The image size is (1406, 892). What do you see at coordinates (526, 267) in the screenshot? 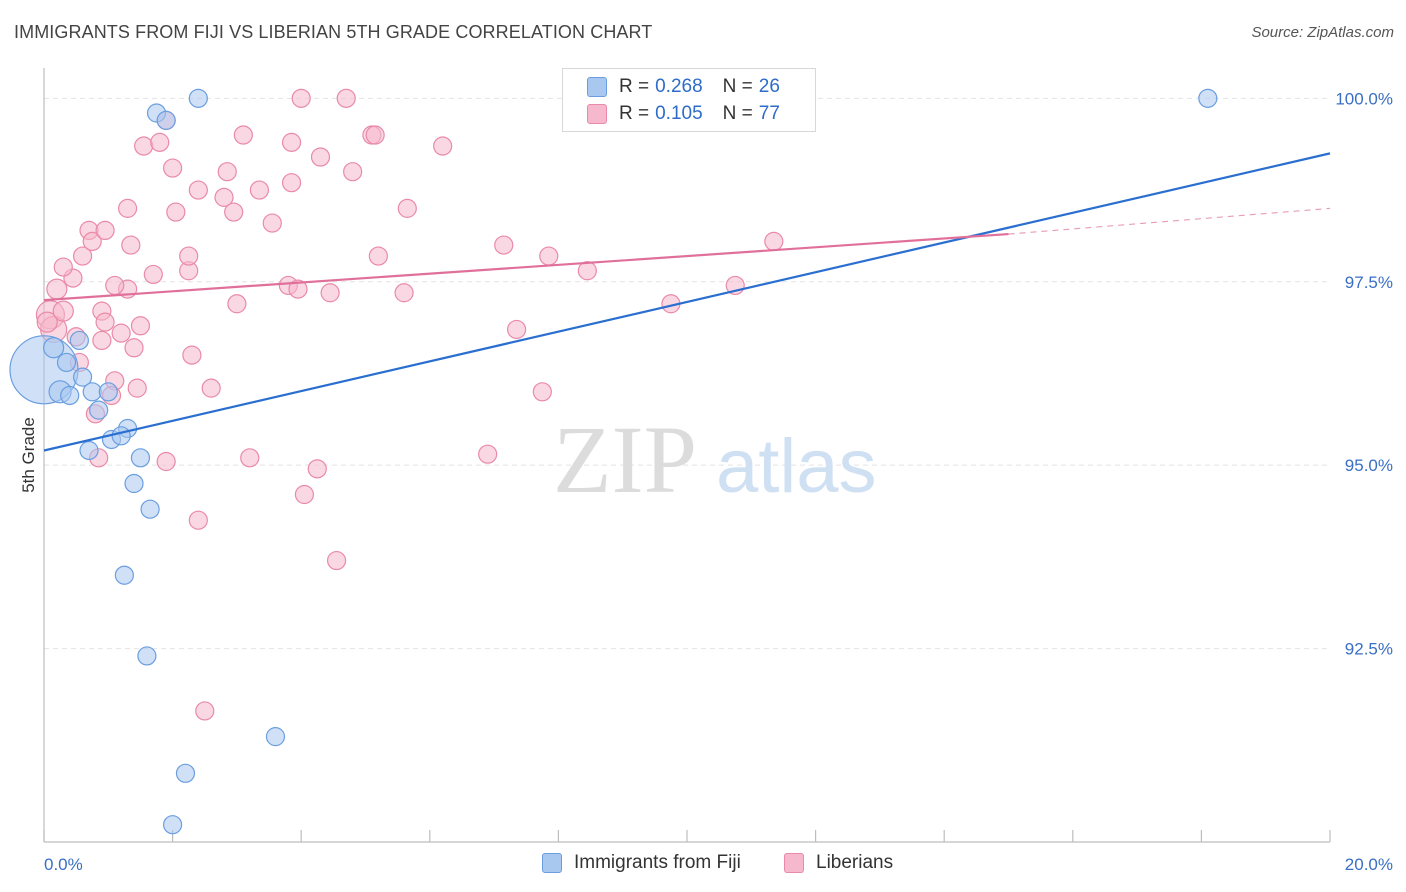
I see `trend-line` at bounding box center [526, 267].